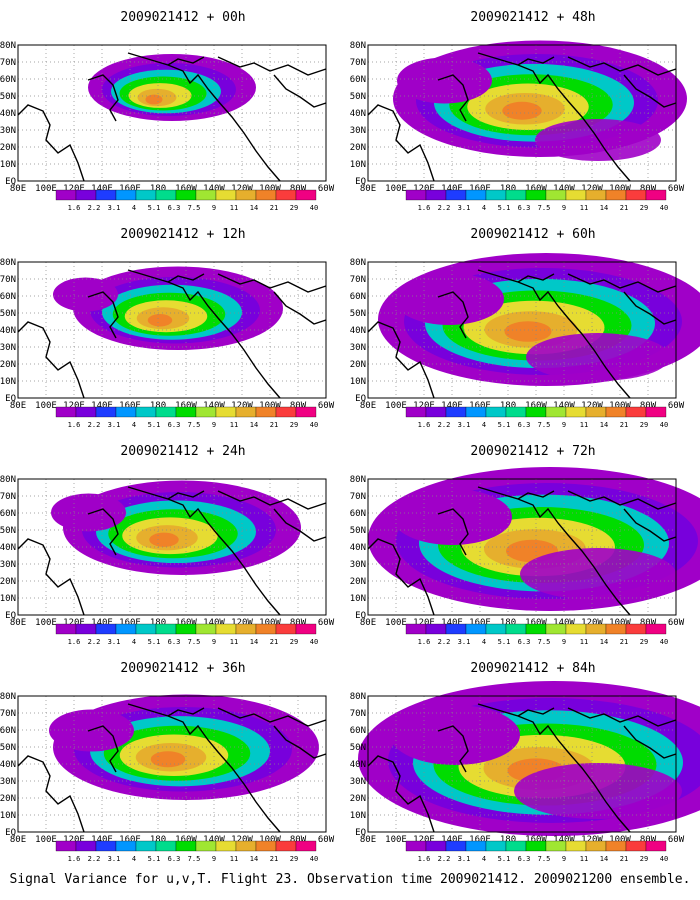  Describe the element at coordinates (358, 748) in the screenshot. I see `lat-tick-label: 50N` at that location.